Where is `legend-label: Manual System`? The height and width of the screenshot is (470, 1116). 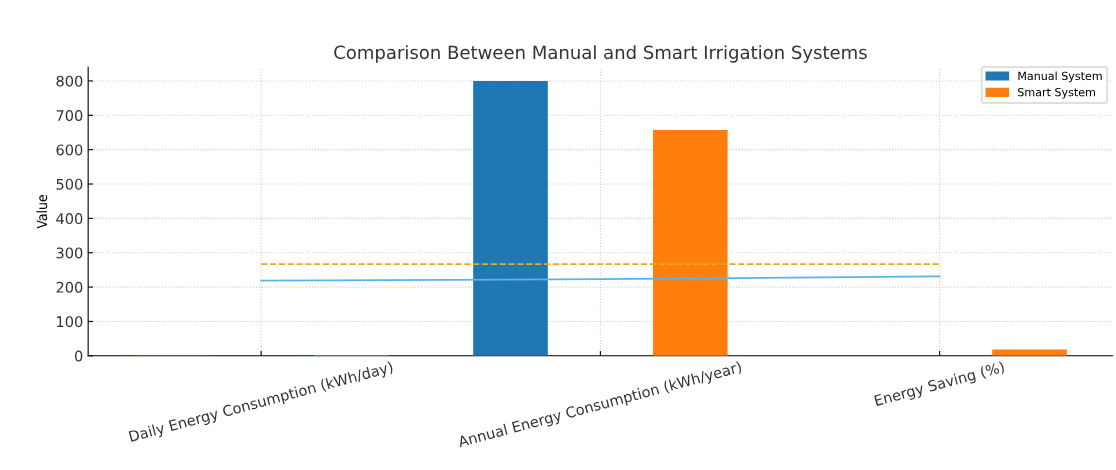
legend-label: Manual System is located at coordinates (1060, 77).